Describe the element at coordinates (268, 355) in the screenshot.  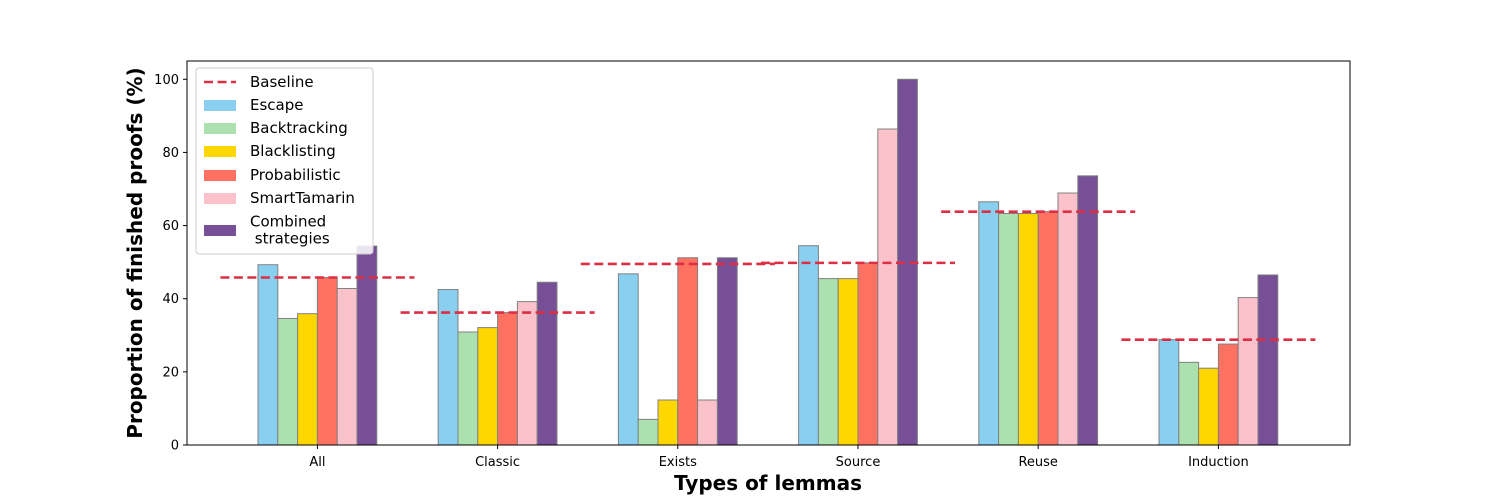
I see `bar-all-escape` at that location.